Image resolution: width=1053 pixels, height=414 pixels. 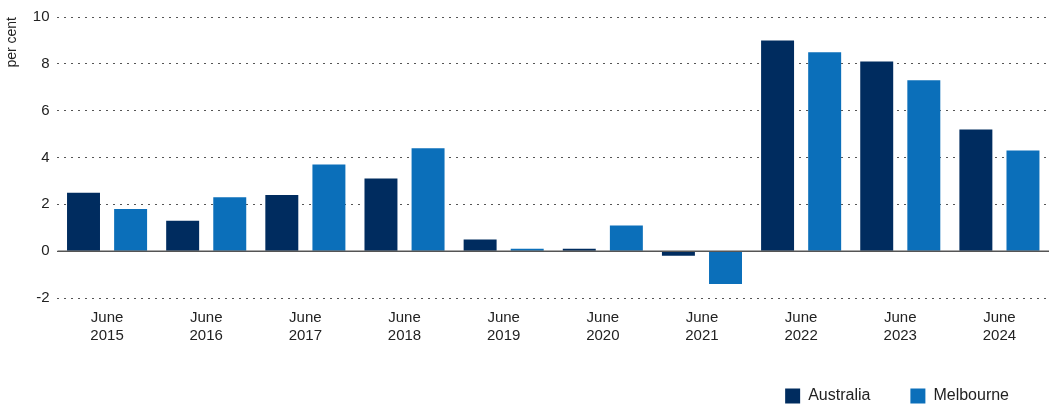 What do you see at coordinates (45, 156) in the screenshot?
I see `y-tick-label: 4` at bounding box center [45, 156].